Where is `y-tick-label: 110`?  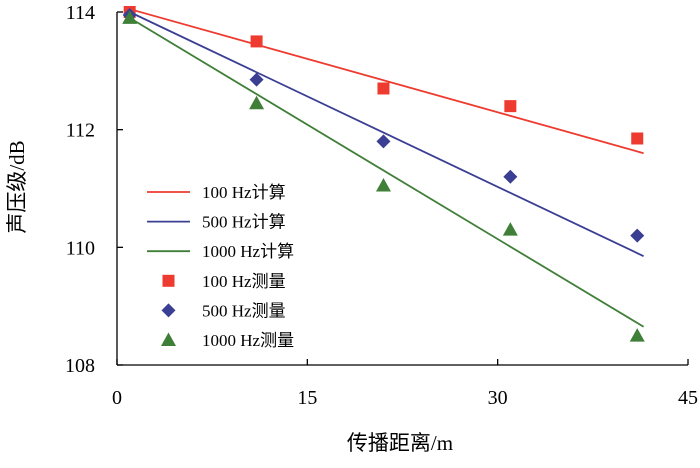
y-tick-label: 110 is located at coordinates (80, 248).